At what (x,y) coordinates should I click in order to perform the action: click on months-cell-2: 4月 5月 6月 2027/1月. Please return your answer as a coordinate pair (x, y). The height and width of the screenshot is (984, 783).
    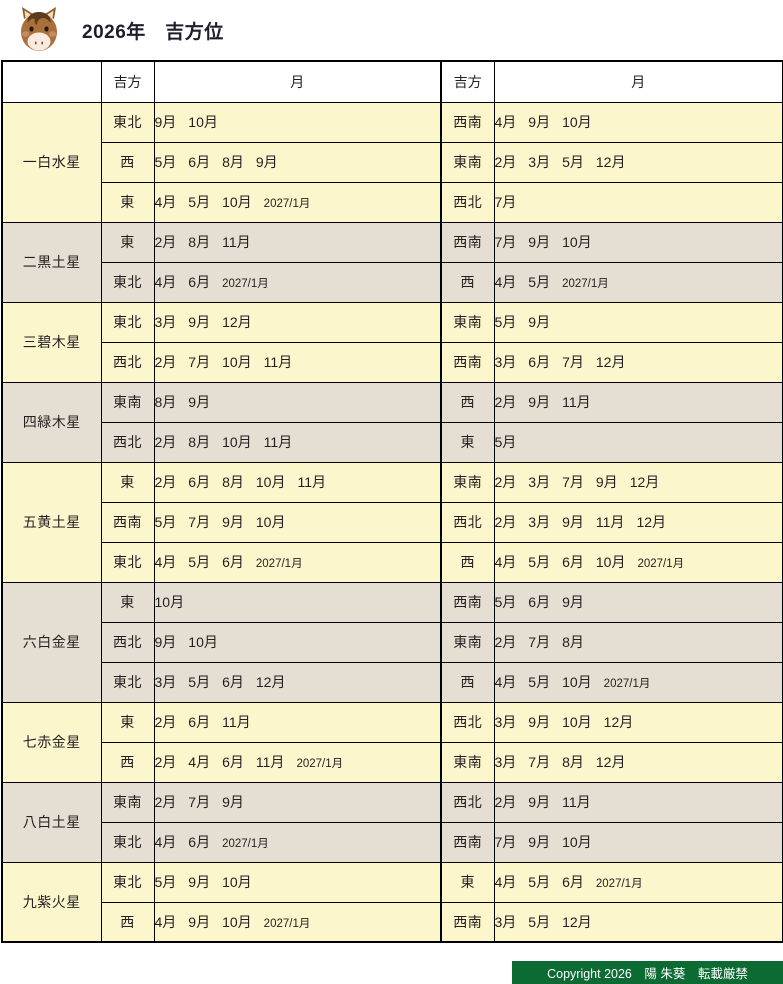
    Looking at the image, I should click on (638, 882).